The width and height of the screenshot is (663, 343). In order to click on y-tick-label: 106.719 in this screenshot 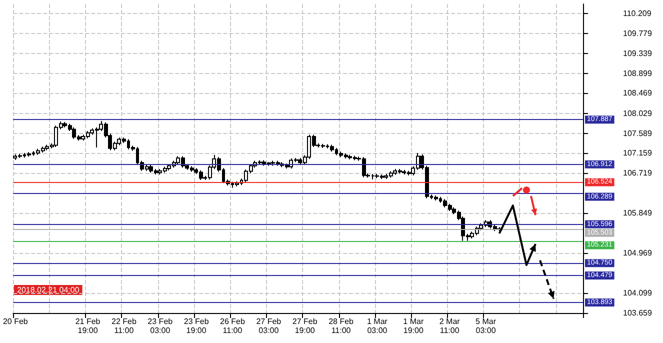, I will do `click(637, 173)`.